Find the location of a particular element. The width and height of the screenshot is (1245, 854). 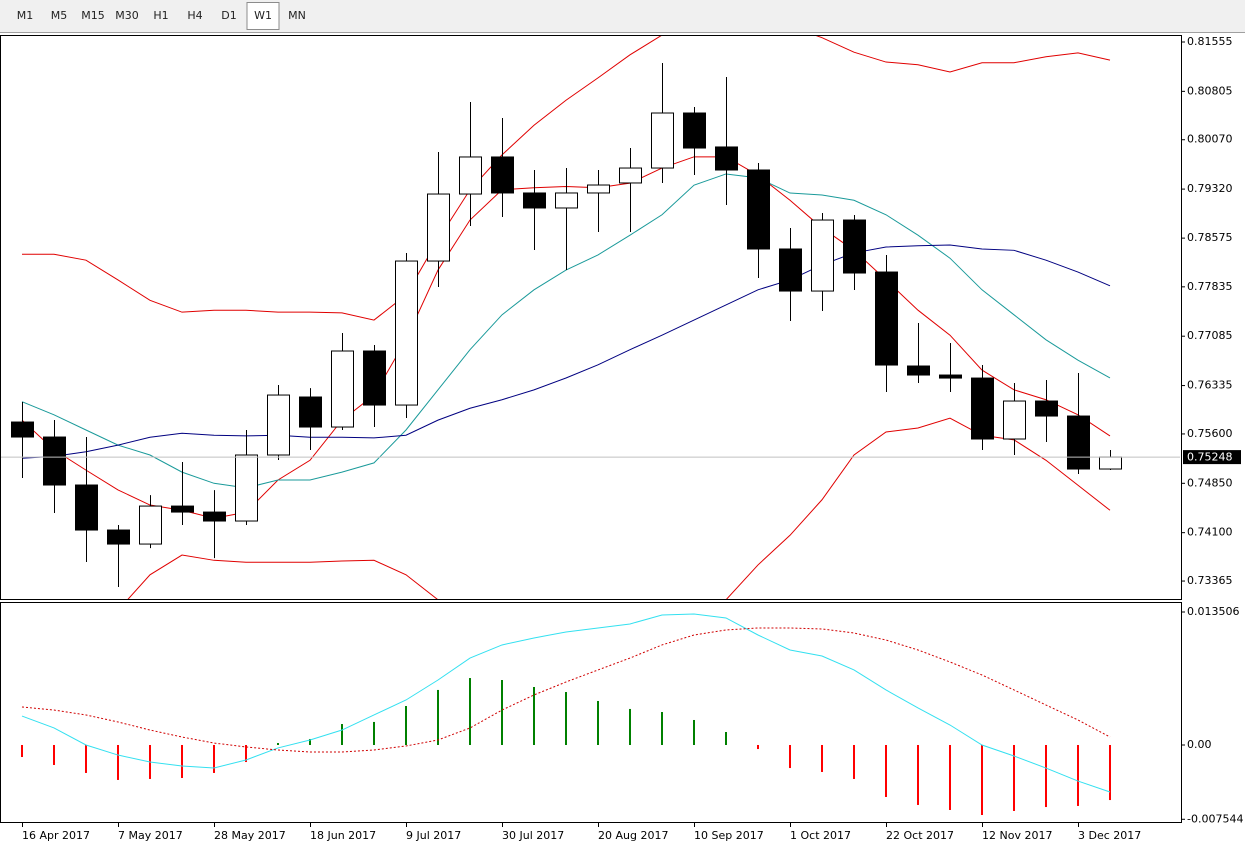

y-tick-label: 0.80070 is located at coordinates (1210, 139).